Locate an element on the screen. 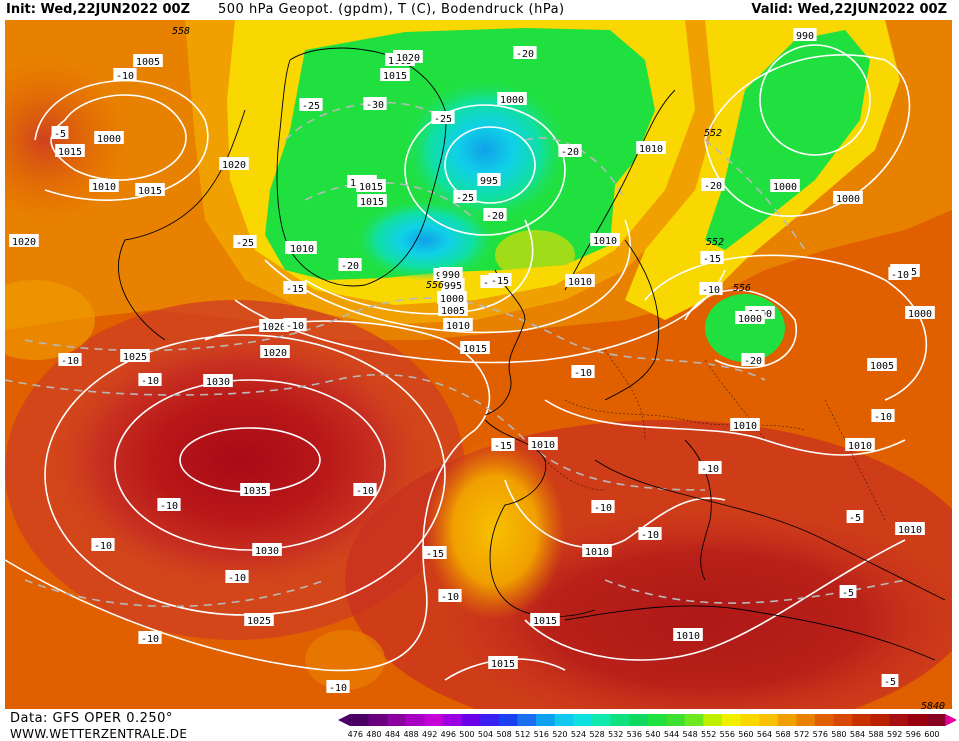  pressure-label-text: 1035 is located at coordinates (255, 491).